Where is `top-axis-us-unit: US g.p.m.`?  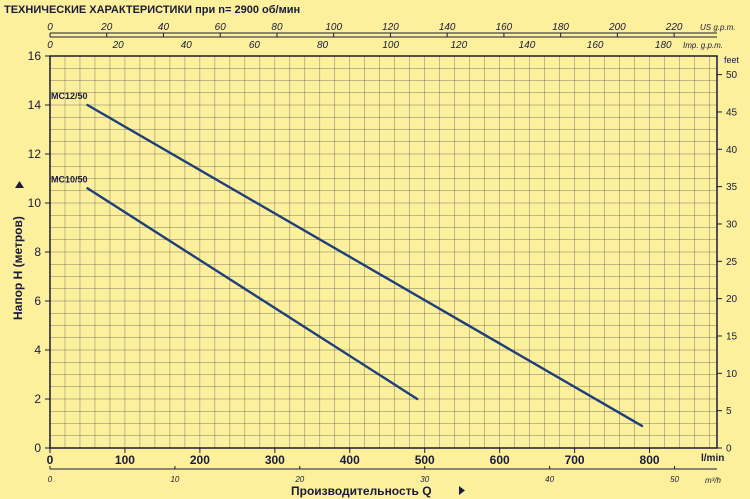
top-axis-us-unit: US g.p.m. is located at coordinates (718, 27).